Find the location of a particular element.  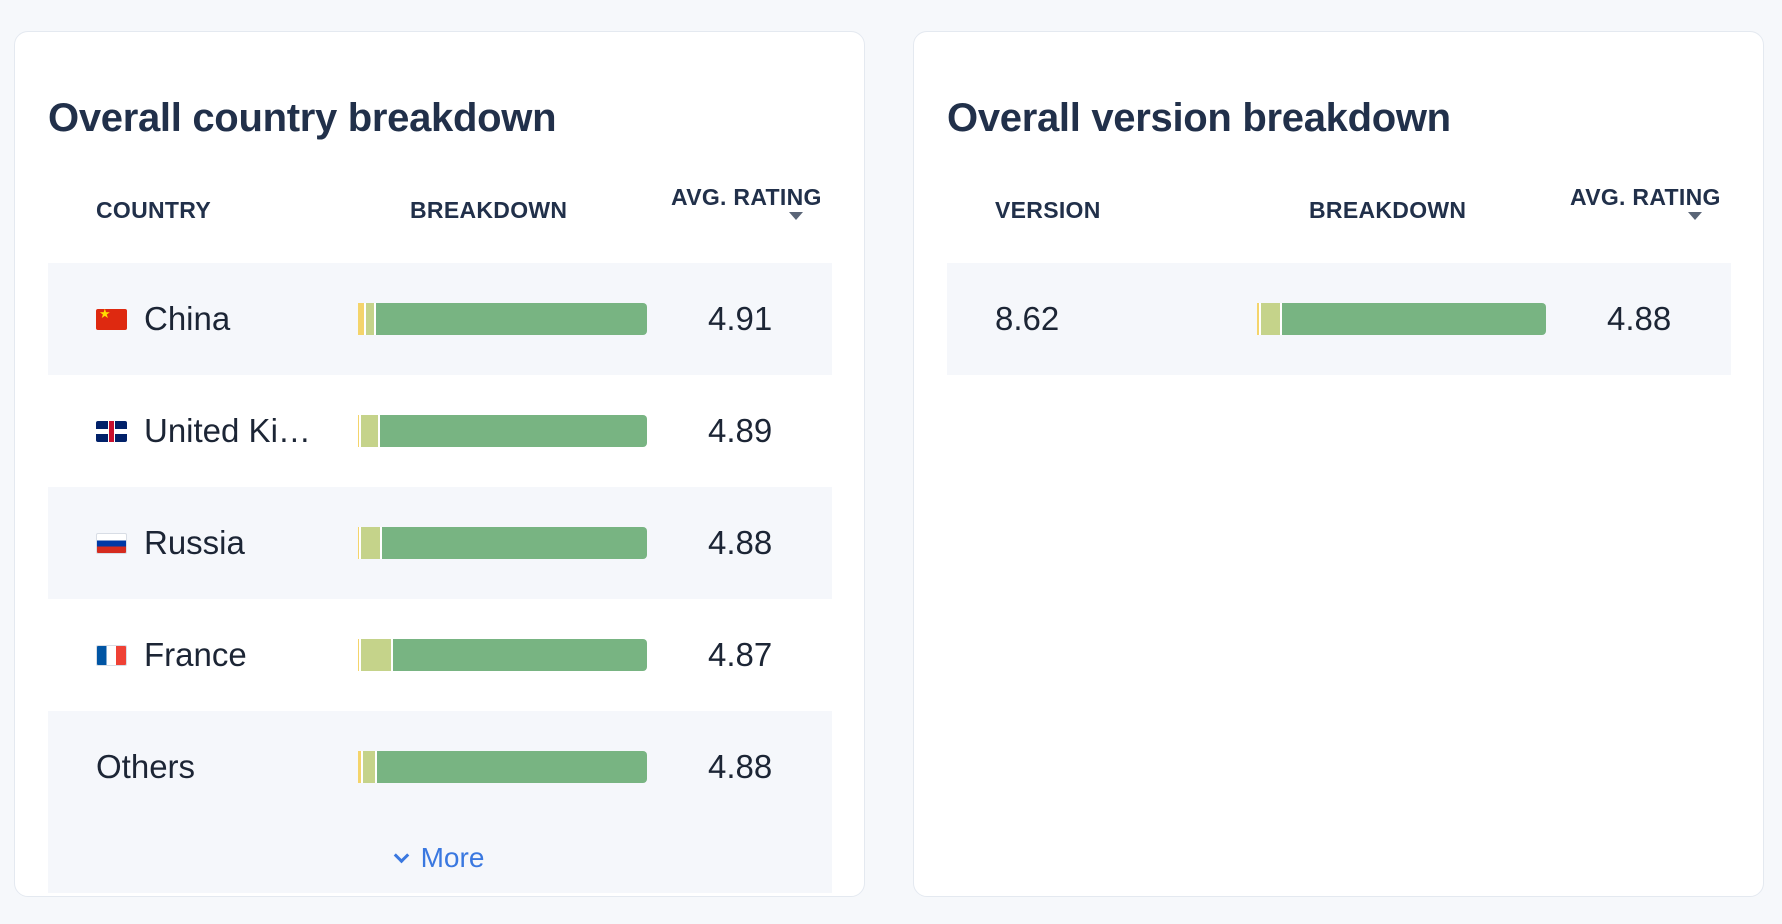

row-name-cell: Russia is located at coordinates (170, 543).